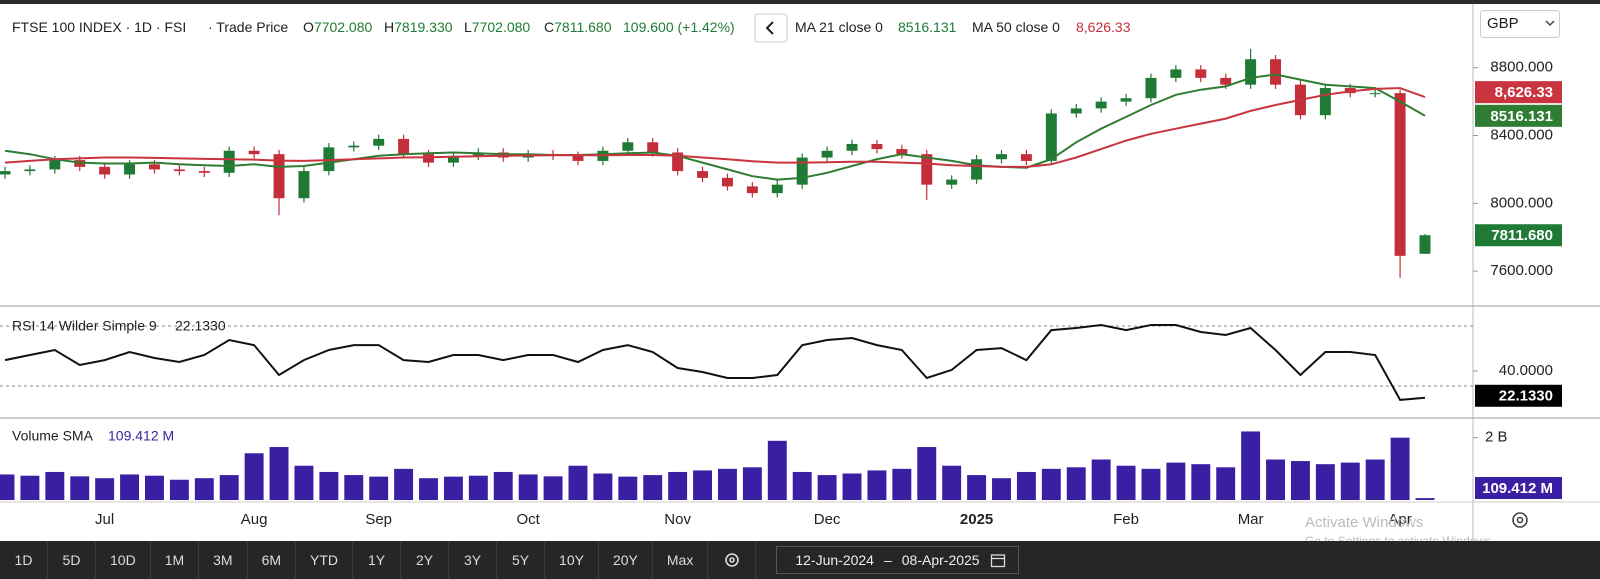 Image resolution: width=1600 pixels, height=579 pixels. What do you see at coordinates (1522, 235) in the screenshot?
I see `price-tag-label: 7811.680` at bounding box center [1522, 235].